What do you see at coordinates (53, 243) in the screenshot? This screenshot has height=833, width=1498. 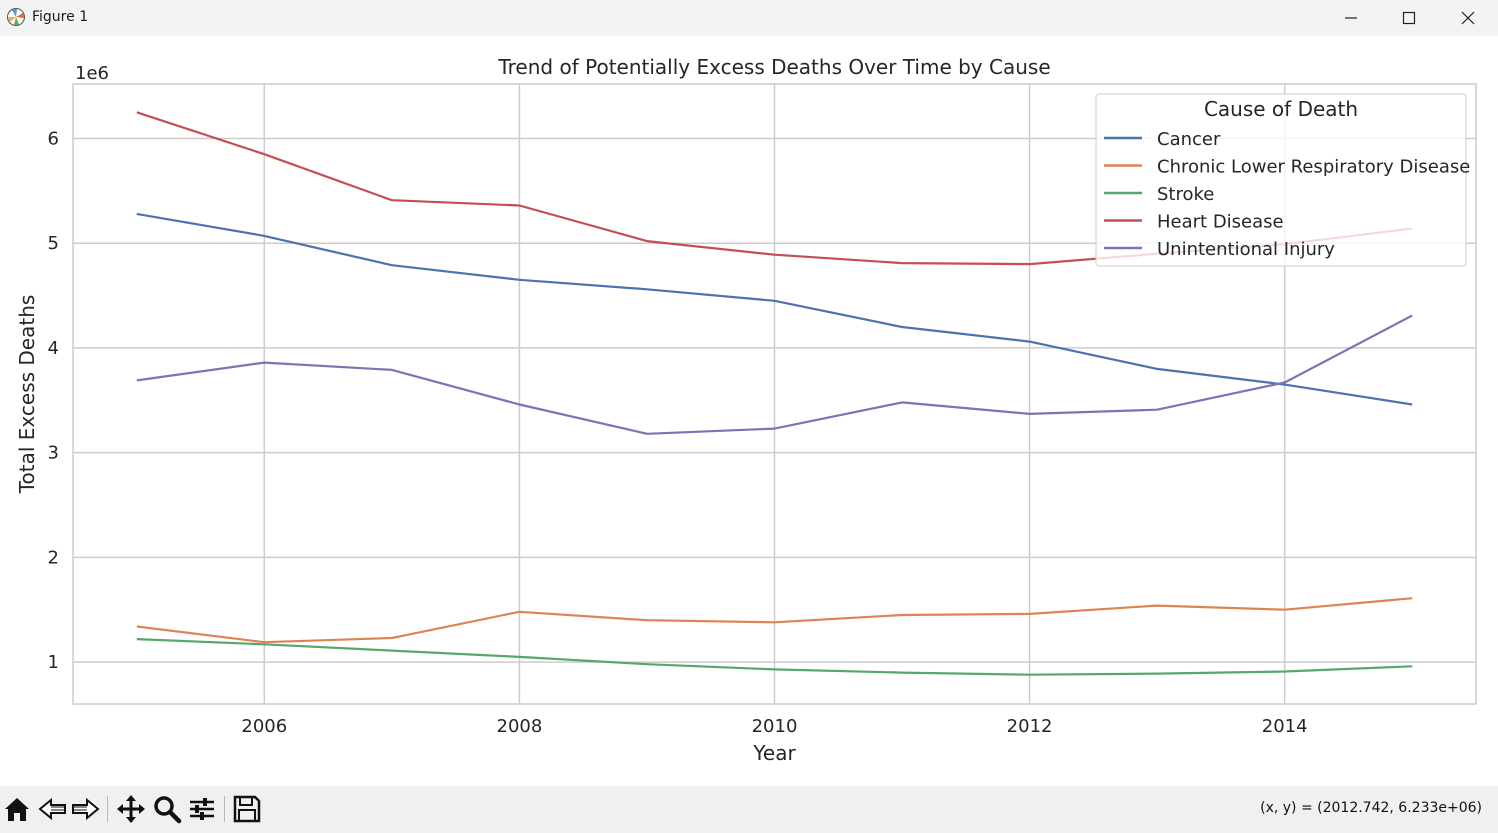 I see `y-tick-label: 5` at bounding box center [53, 243].